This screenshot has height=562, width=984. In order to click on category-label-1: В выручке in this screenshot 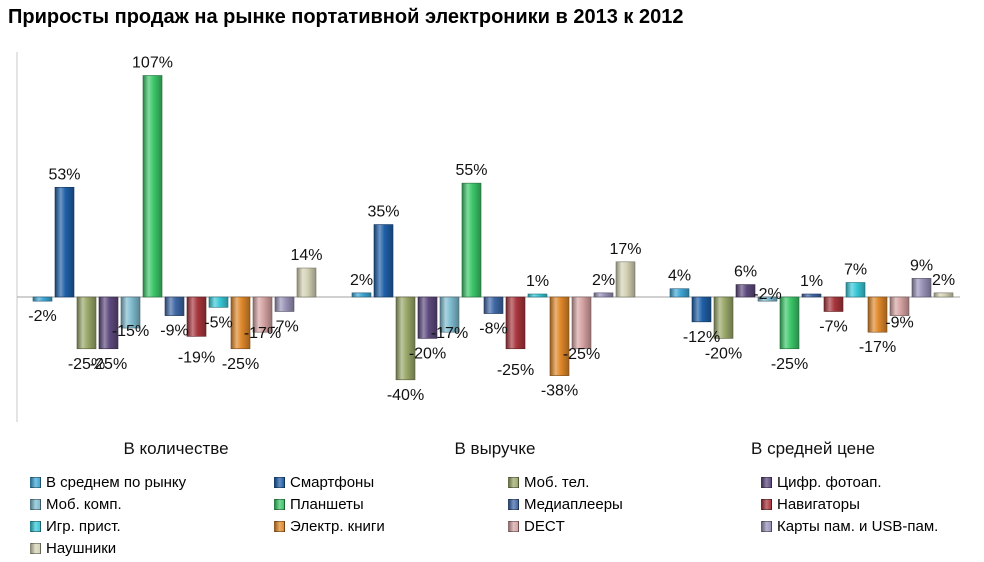, I will do `click(494, 448)`.